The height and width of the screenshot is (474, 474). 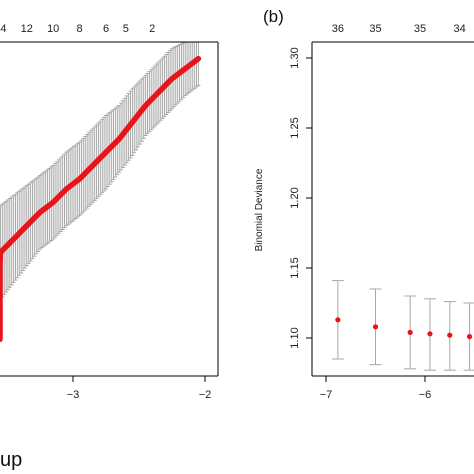 I want to click on right-x-tick-label: −6, so click(x=425, y=395).